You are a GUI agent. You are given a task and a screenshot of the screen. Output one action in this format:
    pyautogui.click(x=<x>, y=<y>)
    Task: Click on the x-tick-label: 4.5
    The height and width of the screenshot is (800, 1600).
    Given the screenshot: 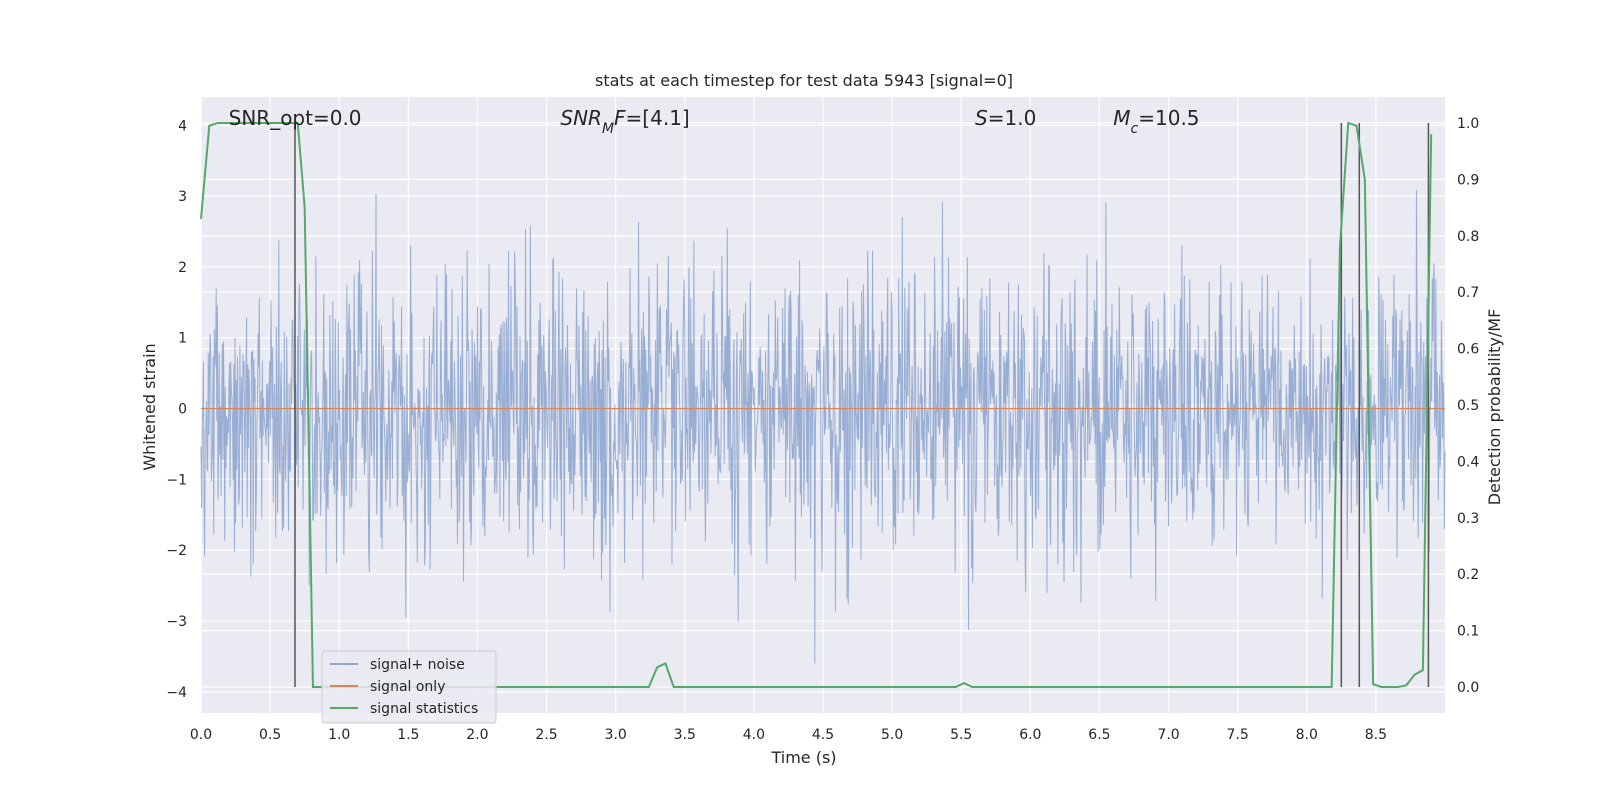 What is the action you would take?
    pyautogui.click(x=823, y=735)
    